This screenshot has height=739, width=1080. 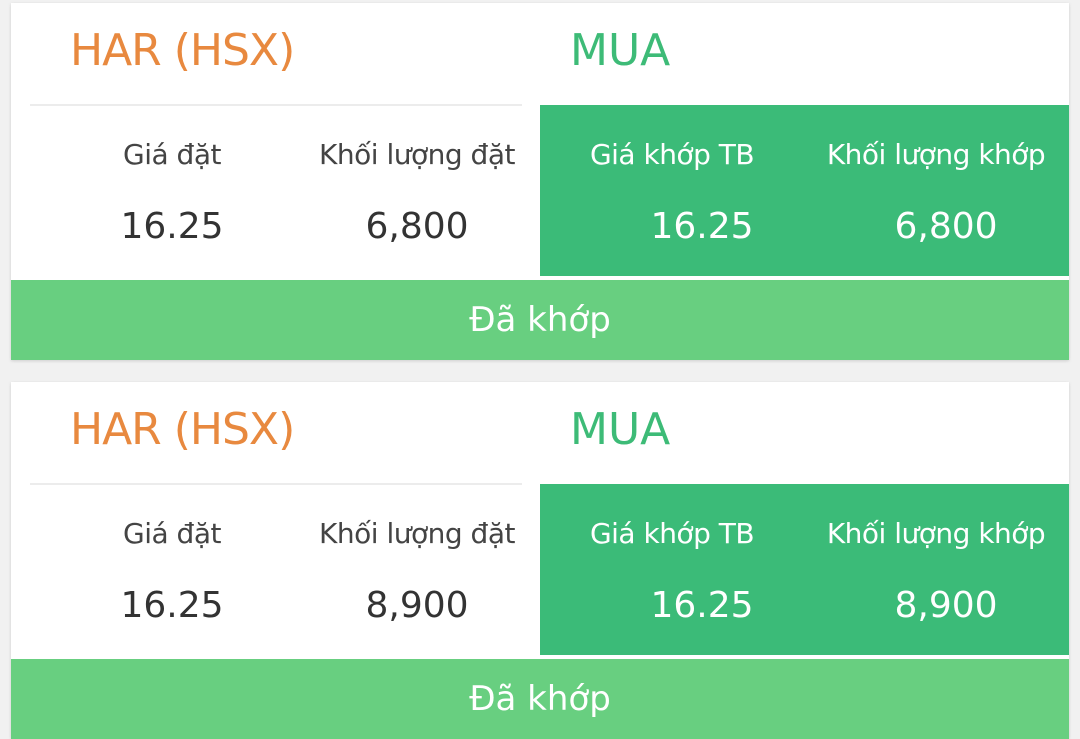 What do you see at coordinates (946, 605) in the screenshot?
I see `match-qty: 8,900` at bounding box center [946, 605].